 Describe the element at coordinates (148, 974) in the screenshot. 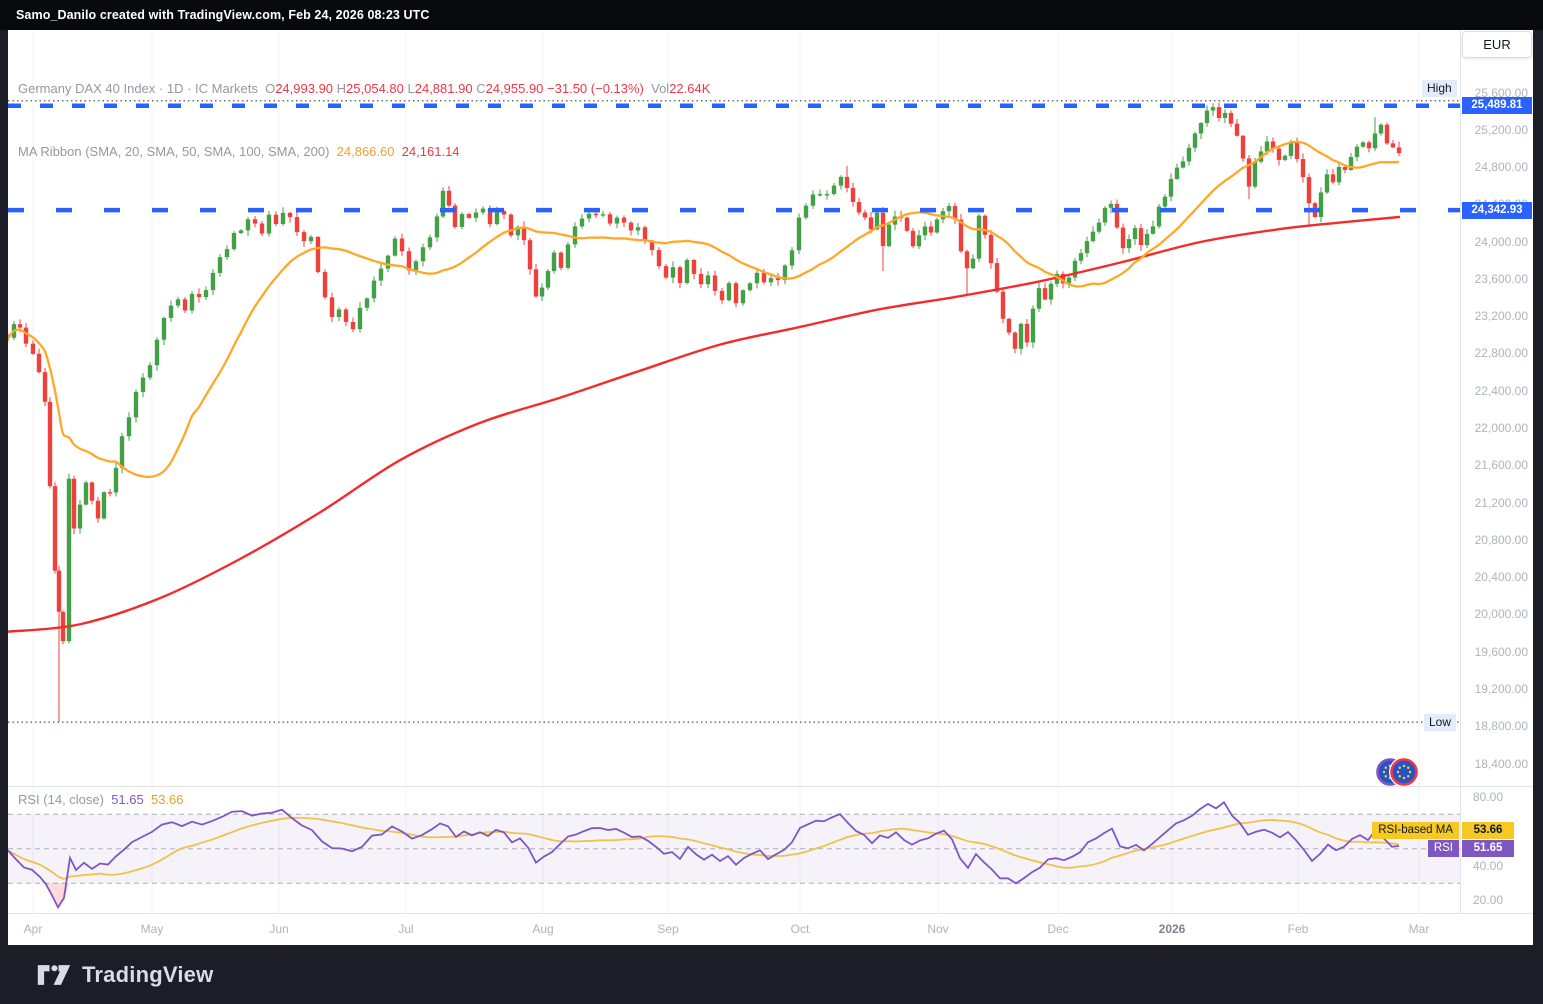

I see `tradingview-logo-text: TradingView` at that location.